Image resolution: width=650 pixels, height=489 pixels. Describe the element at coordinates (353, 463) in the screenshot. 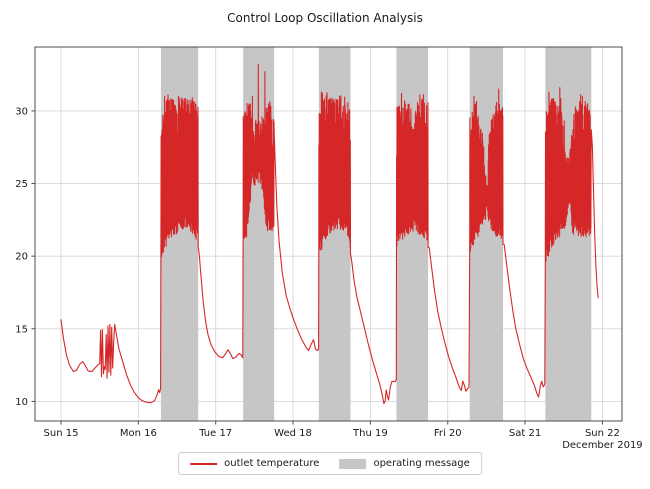

I see `patch-swatch-icon` at that location.